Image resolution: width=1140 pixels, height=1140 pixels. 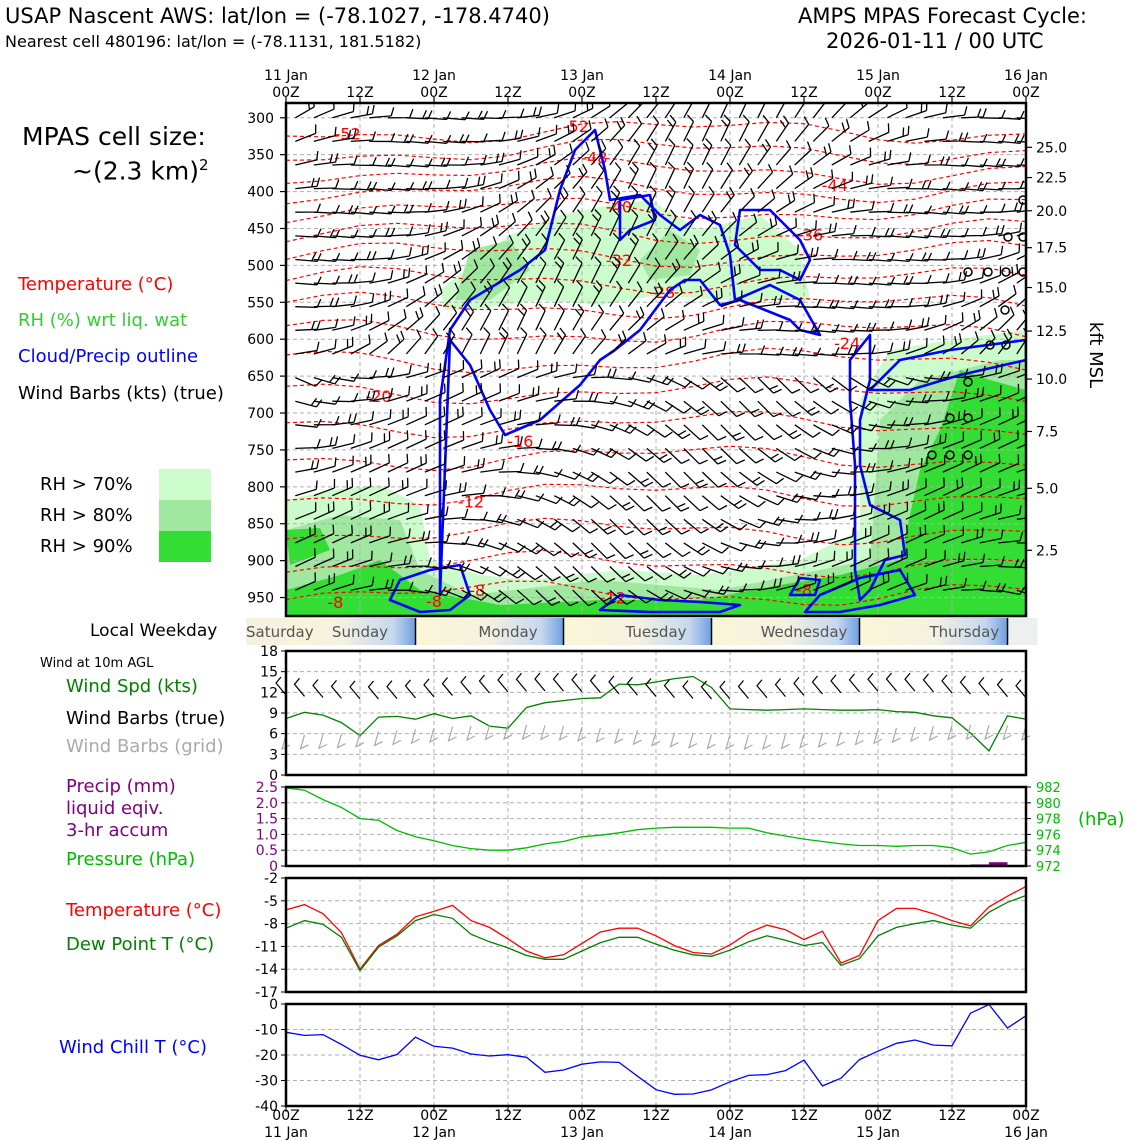 What do you see at coordinates (271, 879) in the screenshot?
I see `temp-panel-ytick-label: -2` at bounding box center [271, 879].